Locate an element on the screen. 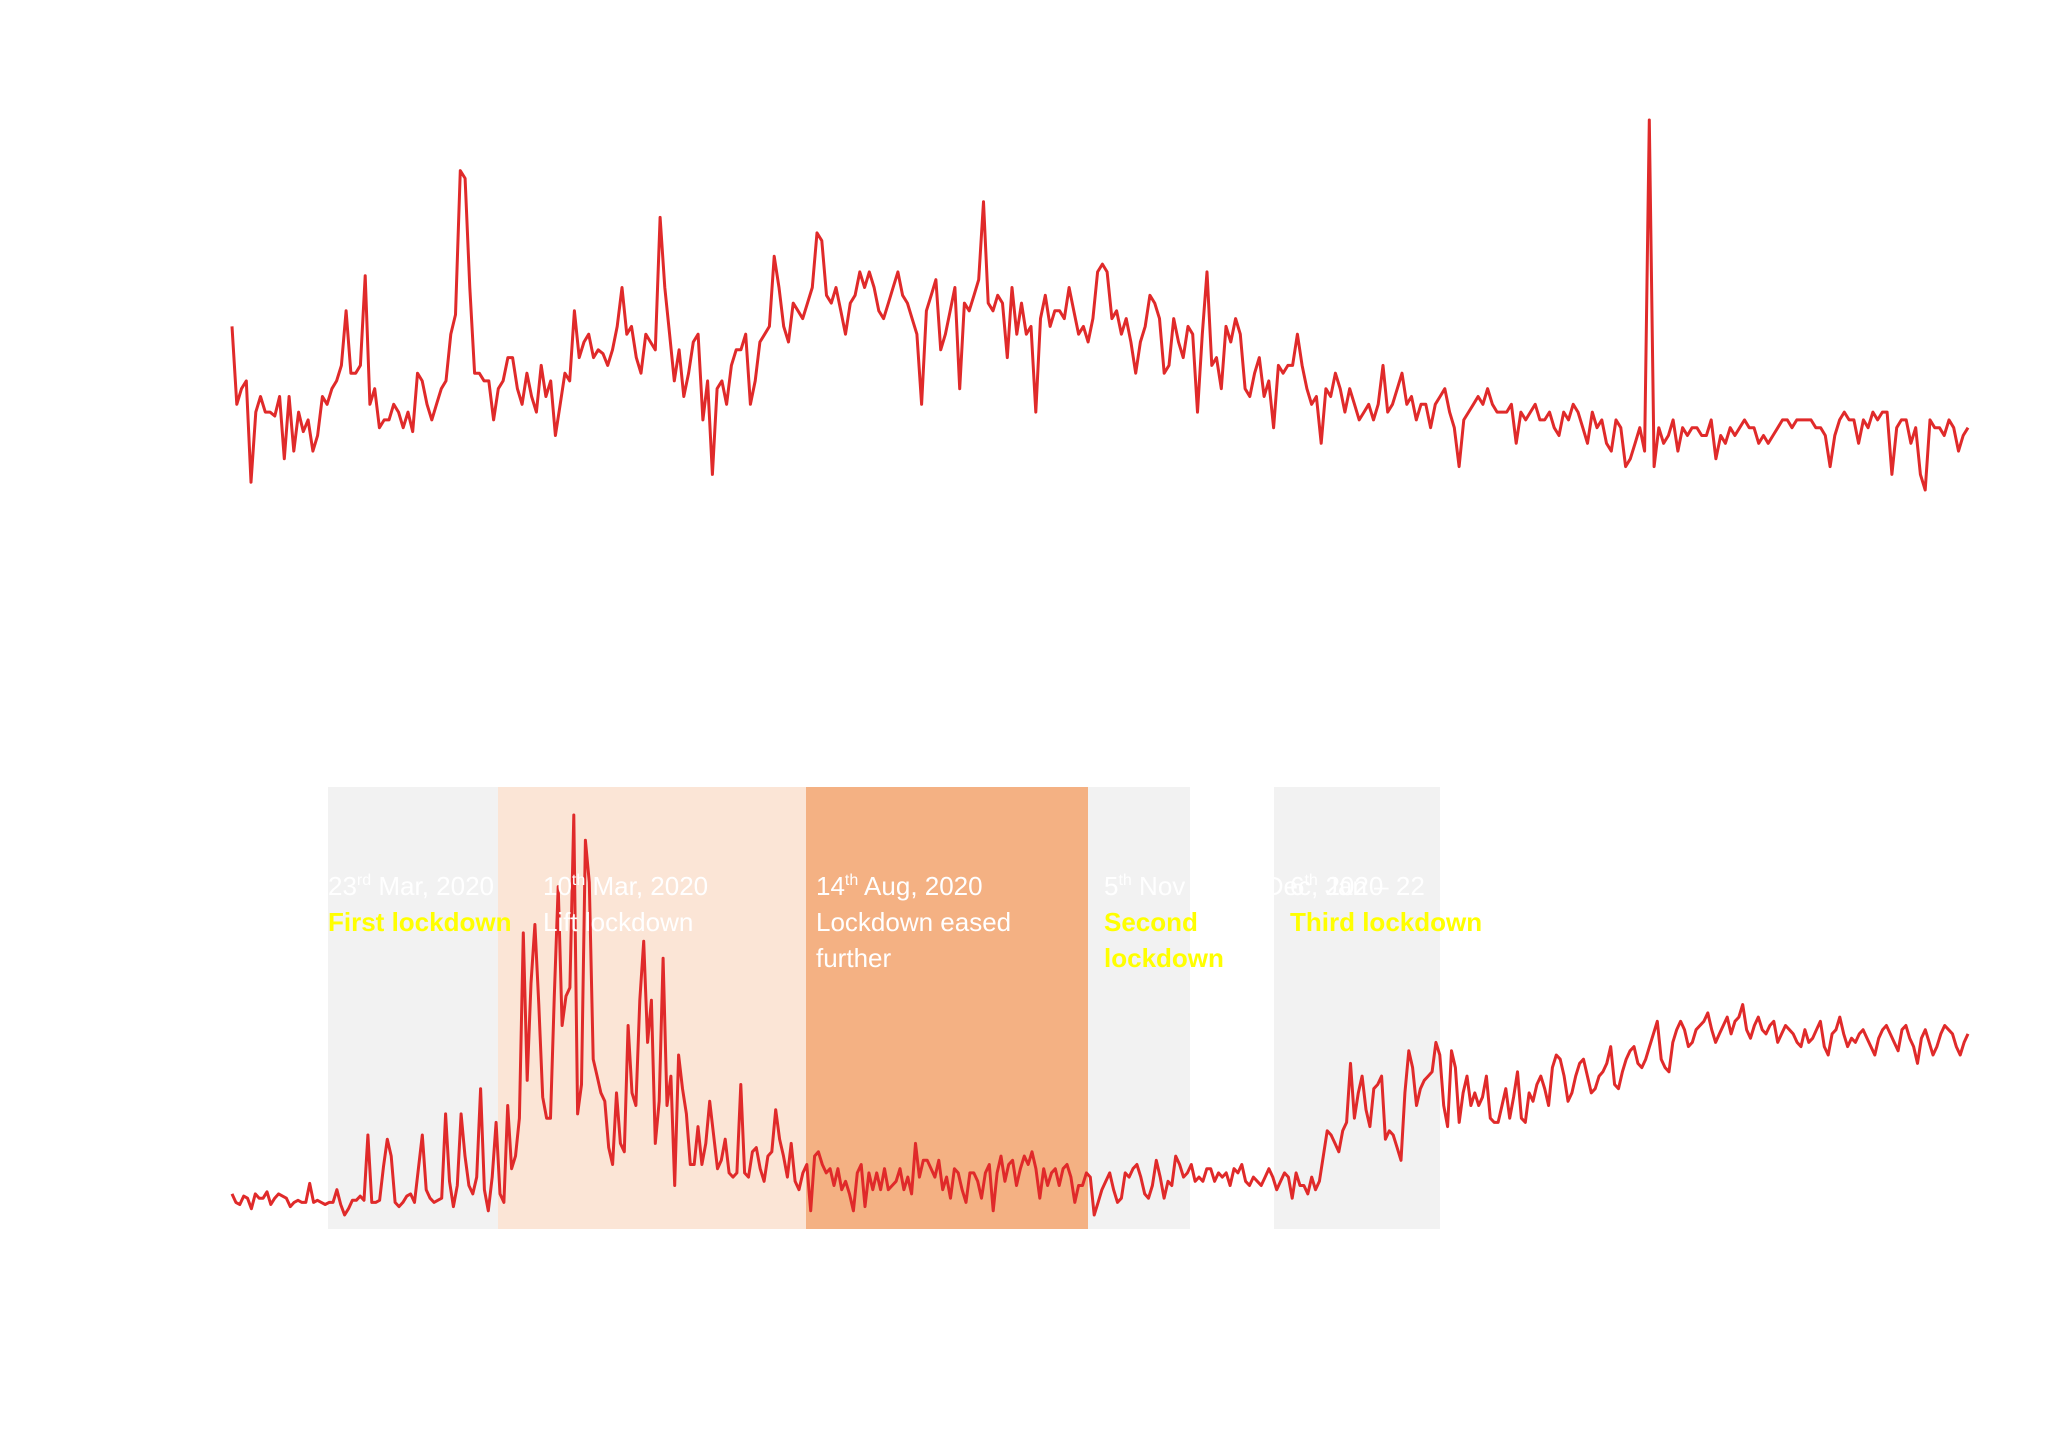 This screenshot has width=2063, height=1438. annotation-label: Third lockdown is located at coordinates (1386, 922).